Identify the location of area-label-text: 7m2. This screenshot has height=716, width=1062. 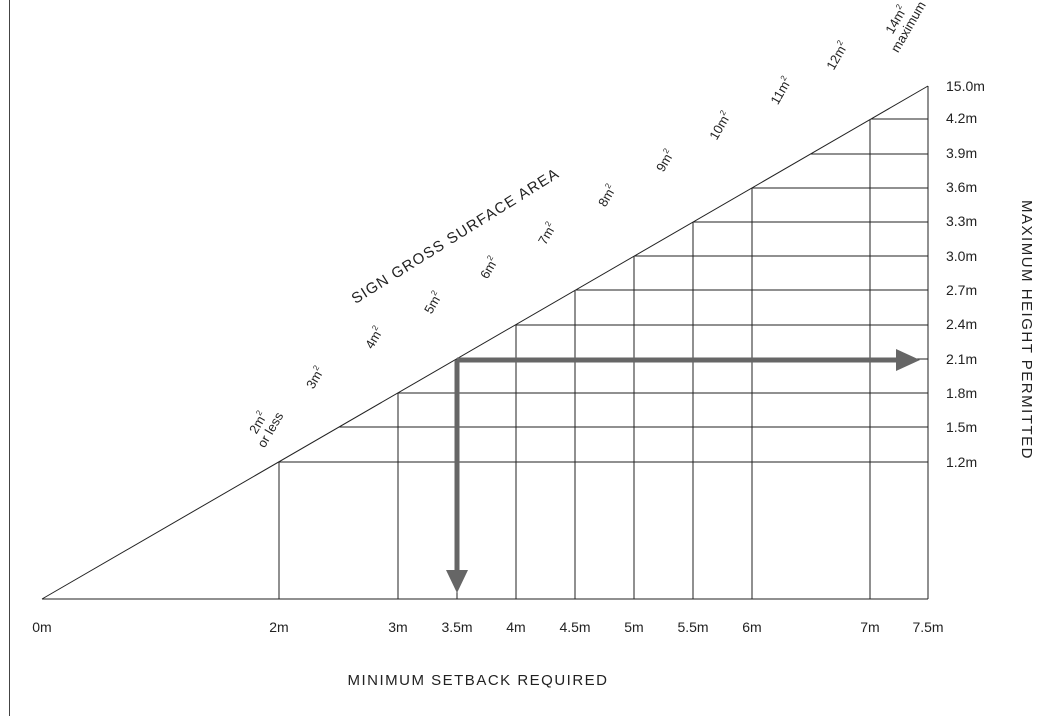
(546, 233).